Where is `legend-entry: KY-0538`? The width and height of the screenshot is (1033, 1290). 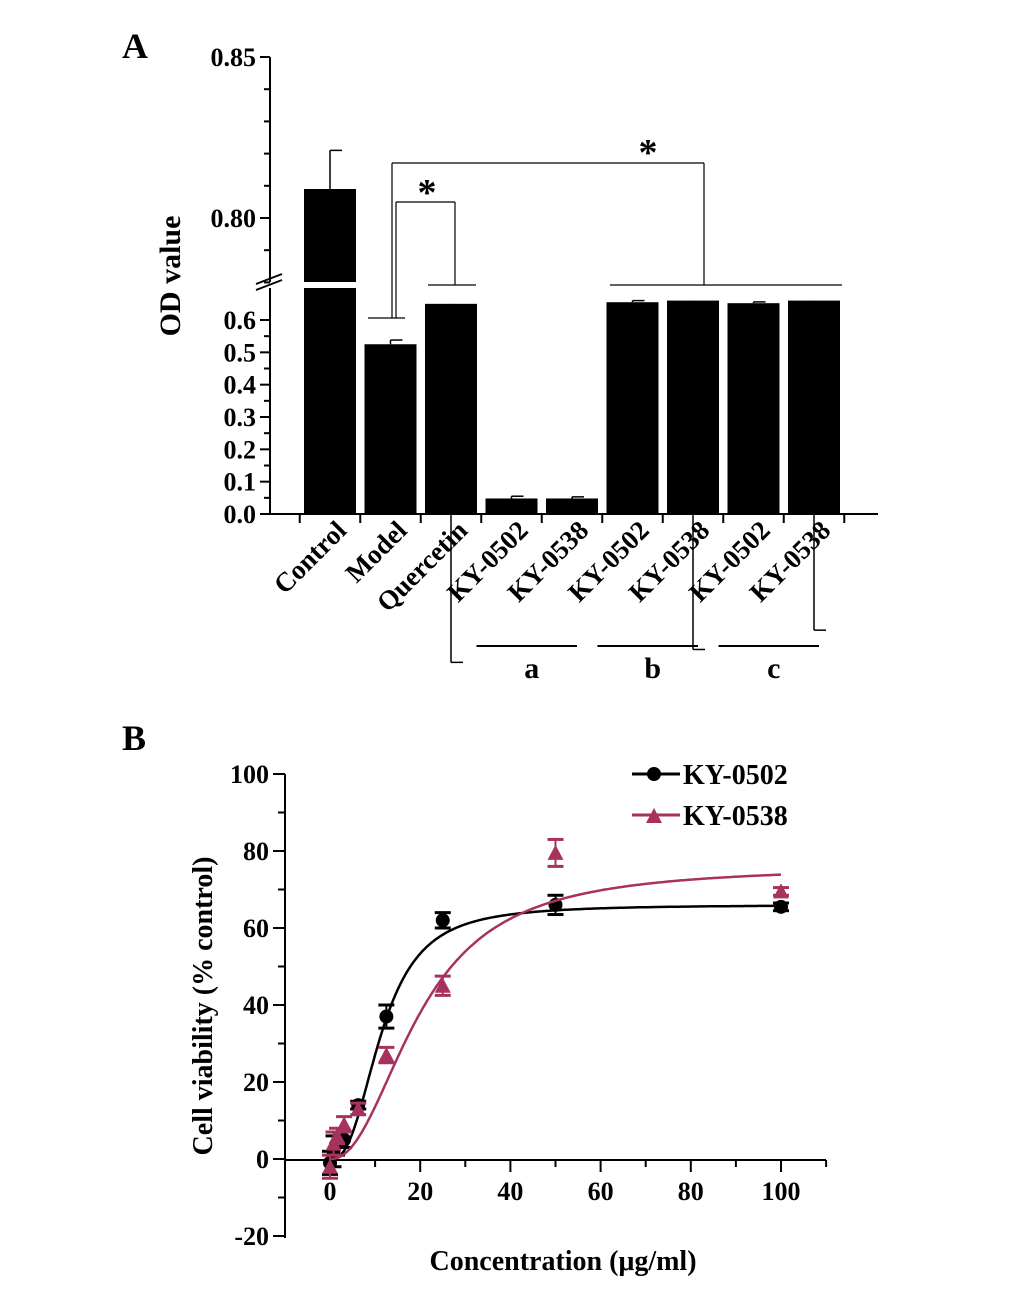
legend-entry: KY-0538 is located at coordinates (710, 816).